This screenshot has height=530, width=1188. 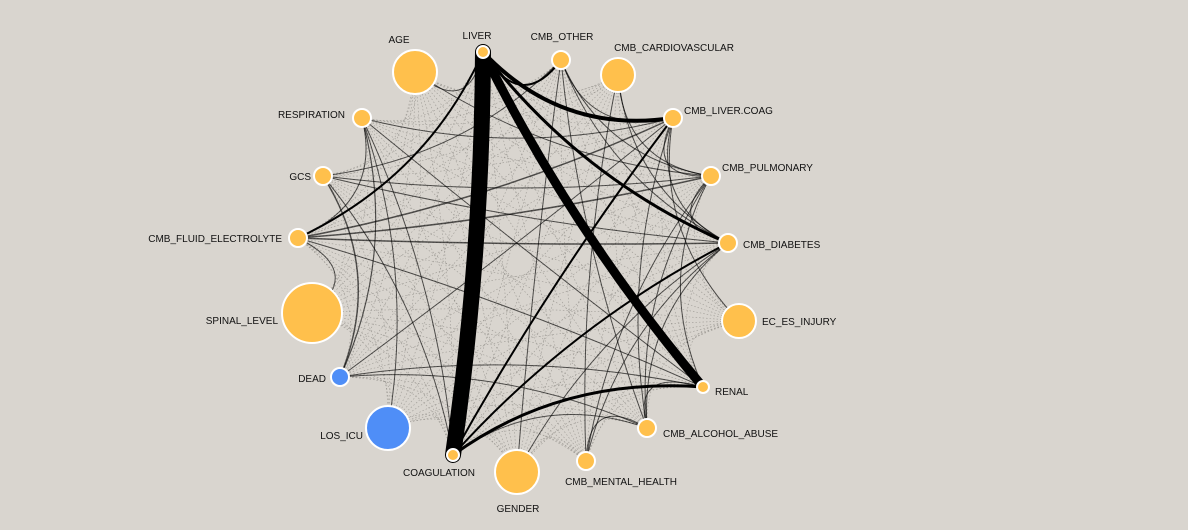 What do you see at coordinates (539, 266) in the screenshot?
I see `edge-gender-cmb_other` at bounding box center [539, 266].